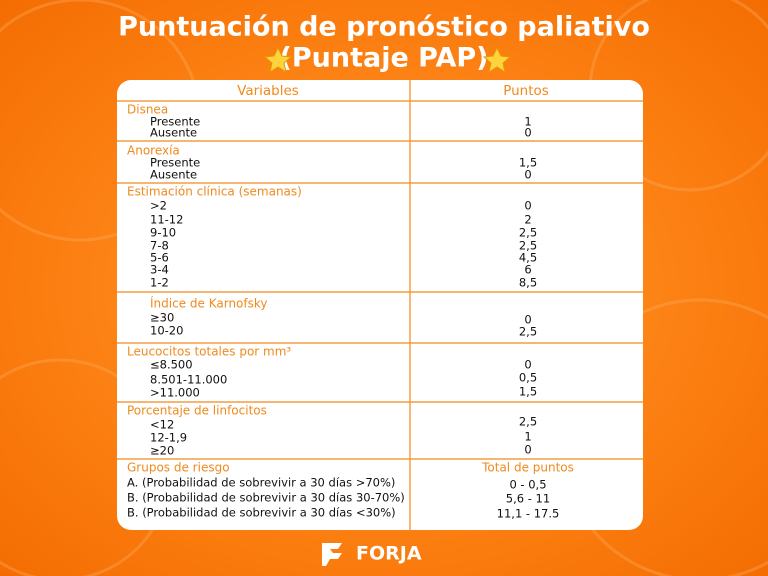 The image size is (768, 576). I want to click on item-label: ≥30, so click(162, 318).